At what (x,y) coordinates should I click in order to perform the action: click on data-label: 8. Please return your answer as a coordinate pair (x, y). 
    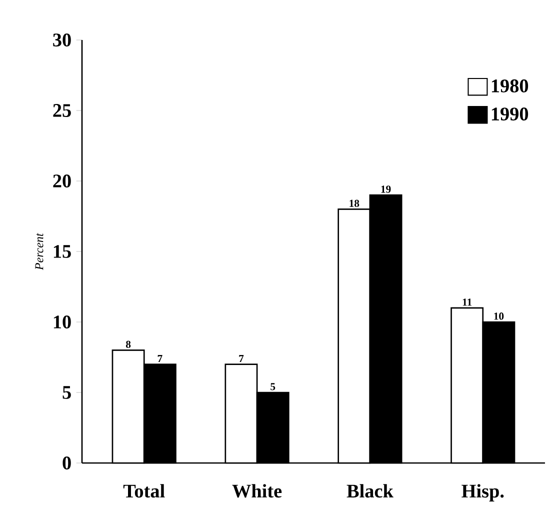
    Looking at the image, I should click on (128, 344).